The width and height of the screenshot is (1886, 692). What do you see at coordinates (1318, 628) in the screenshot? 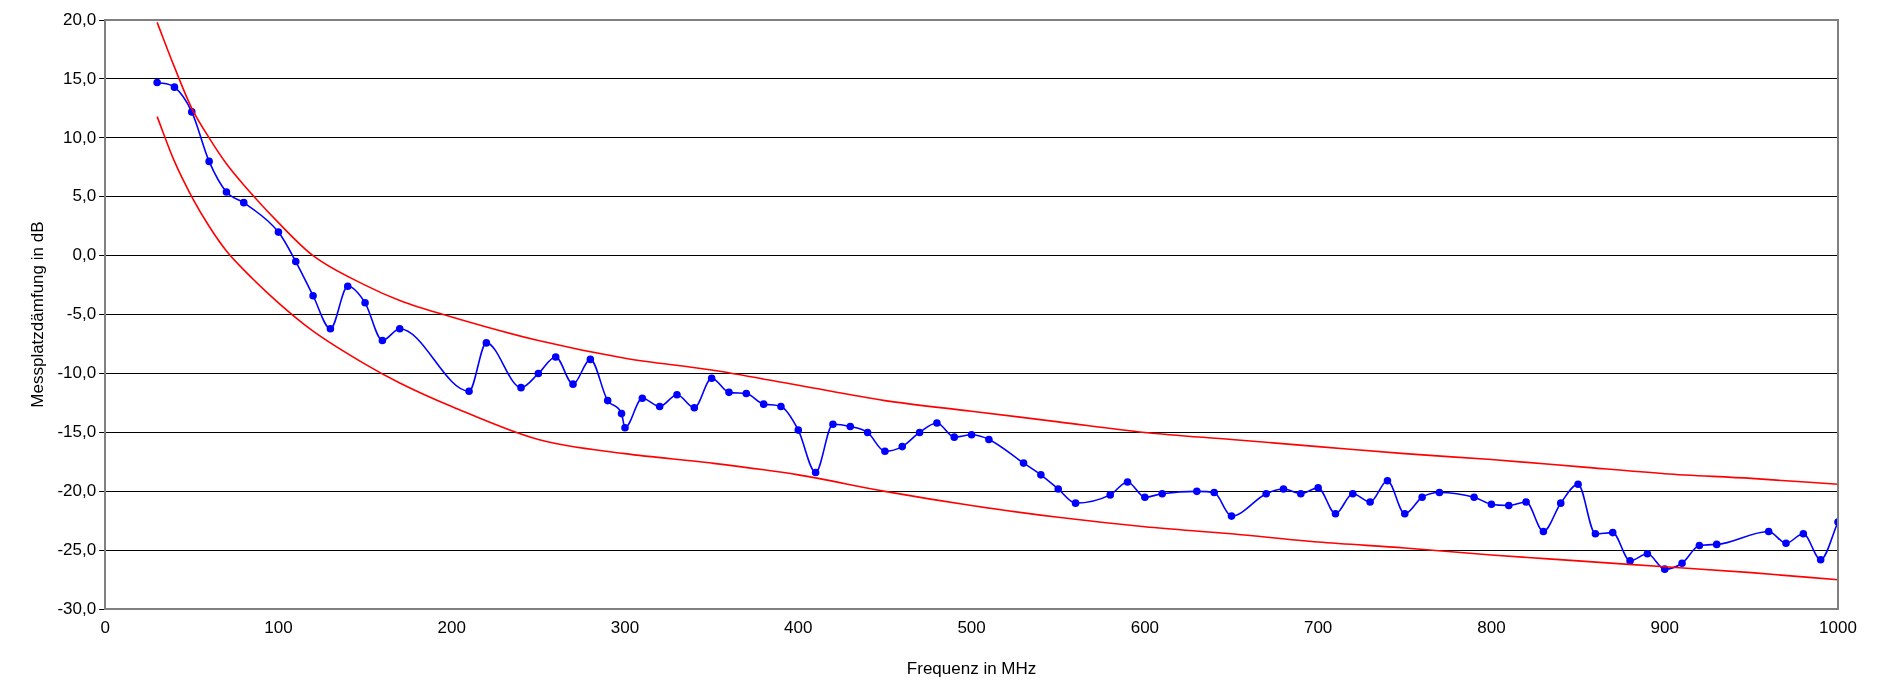
I see `x-tick-label: 700` at bounding box center [1318, 628].